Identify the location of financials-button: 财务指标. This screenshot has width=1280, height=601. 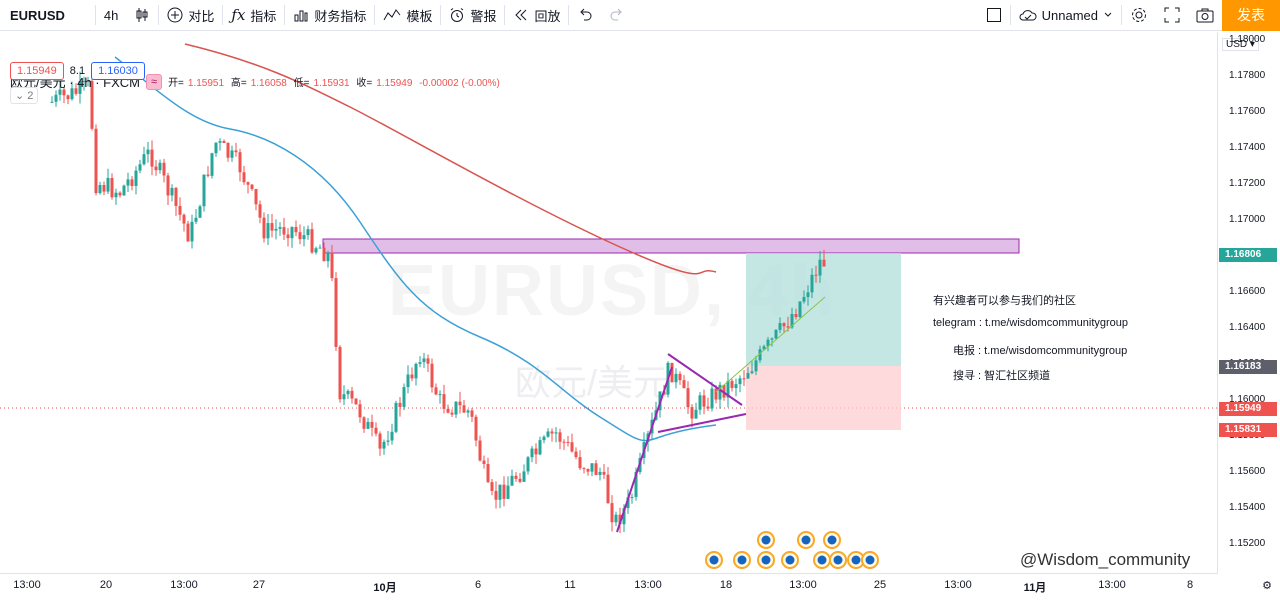
(329, 15).